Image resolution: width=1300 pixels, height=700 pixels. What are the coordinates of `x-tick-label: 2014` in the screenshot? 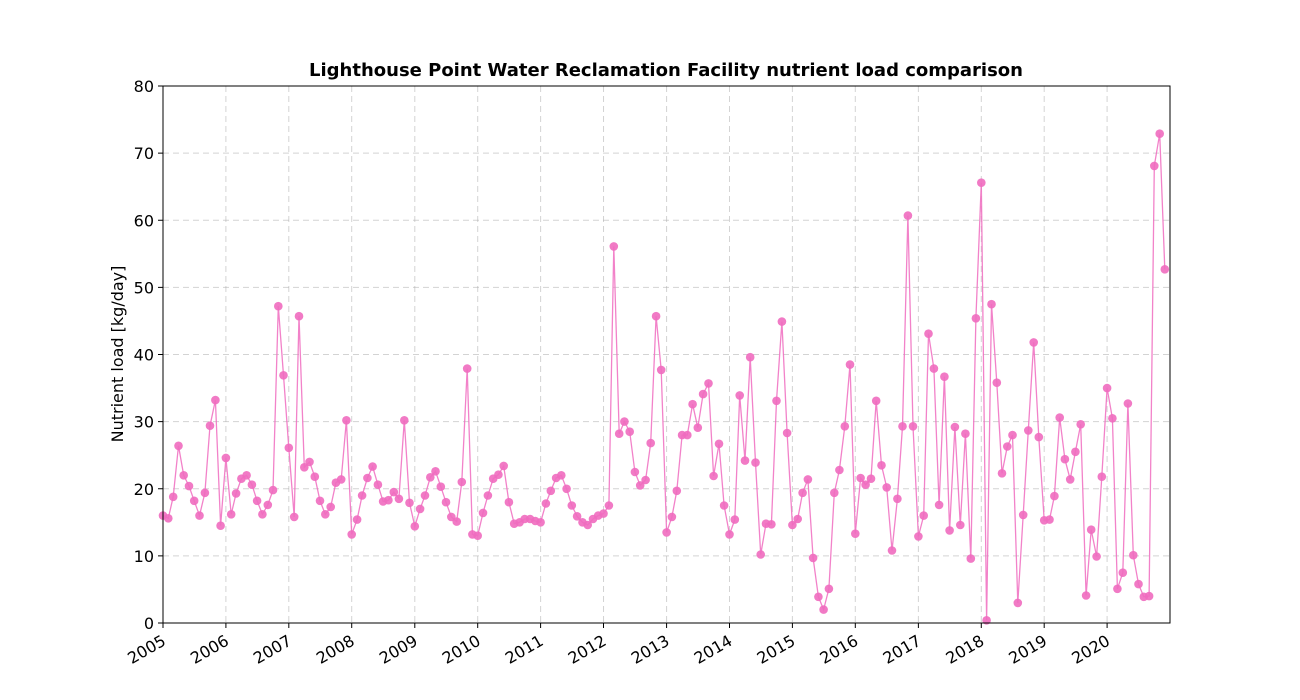 It's located at (713, 649).